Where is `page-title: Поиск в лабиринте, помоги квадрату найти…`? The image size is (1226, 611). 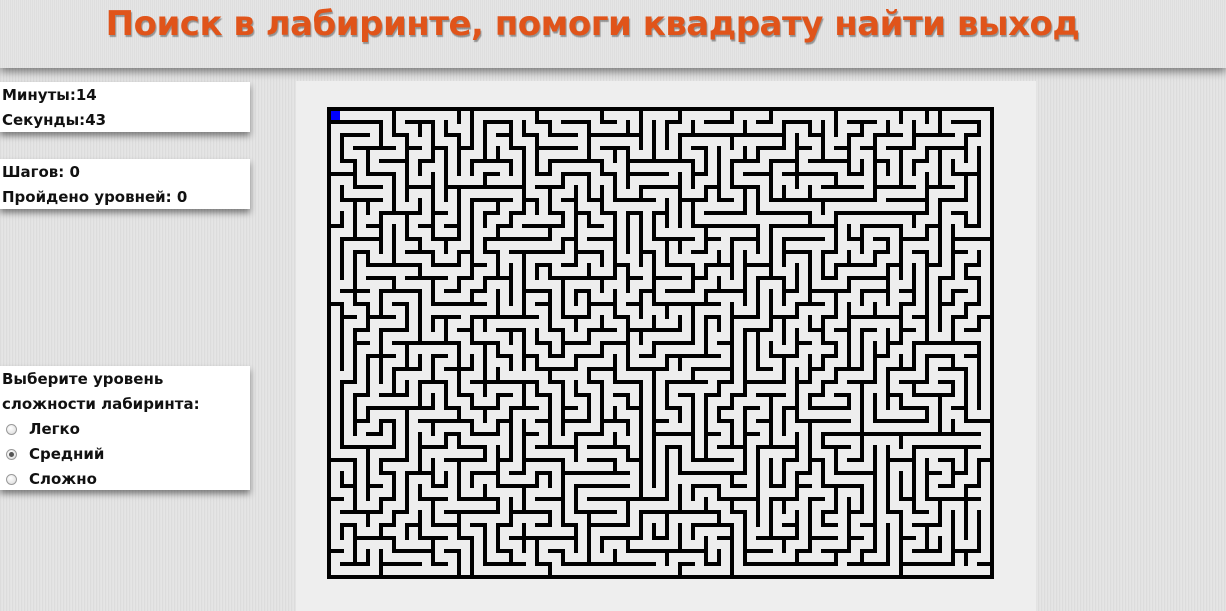
page-title: Поиск в лабиринте, помоги квадрату найти… is located at coordinates (592, 24).